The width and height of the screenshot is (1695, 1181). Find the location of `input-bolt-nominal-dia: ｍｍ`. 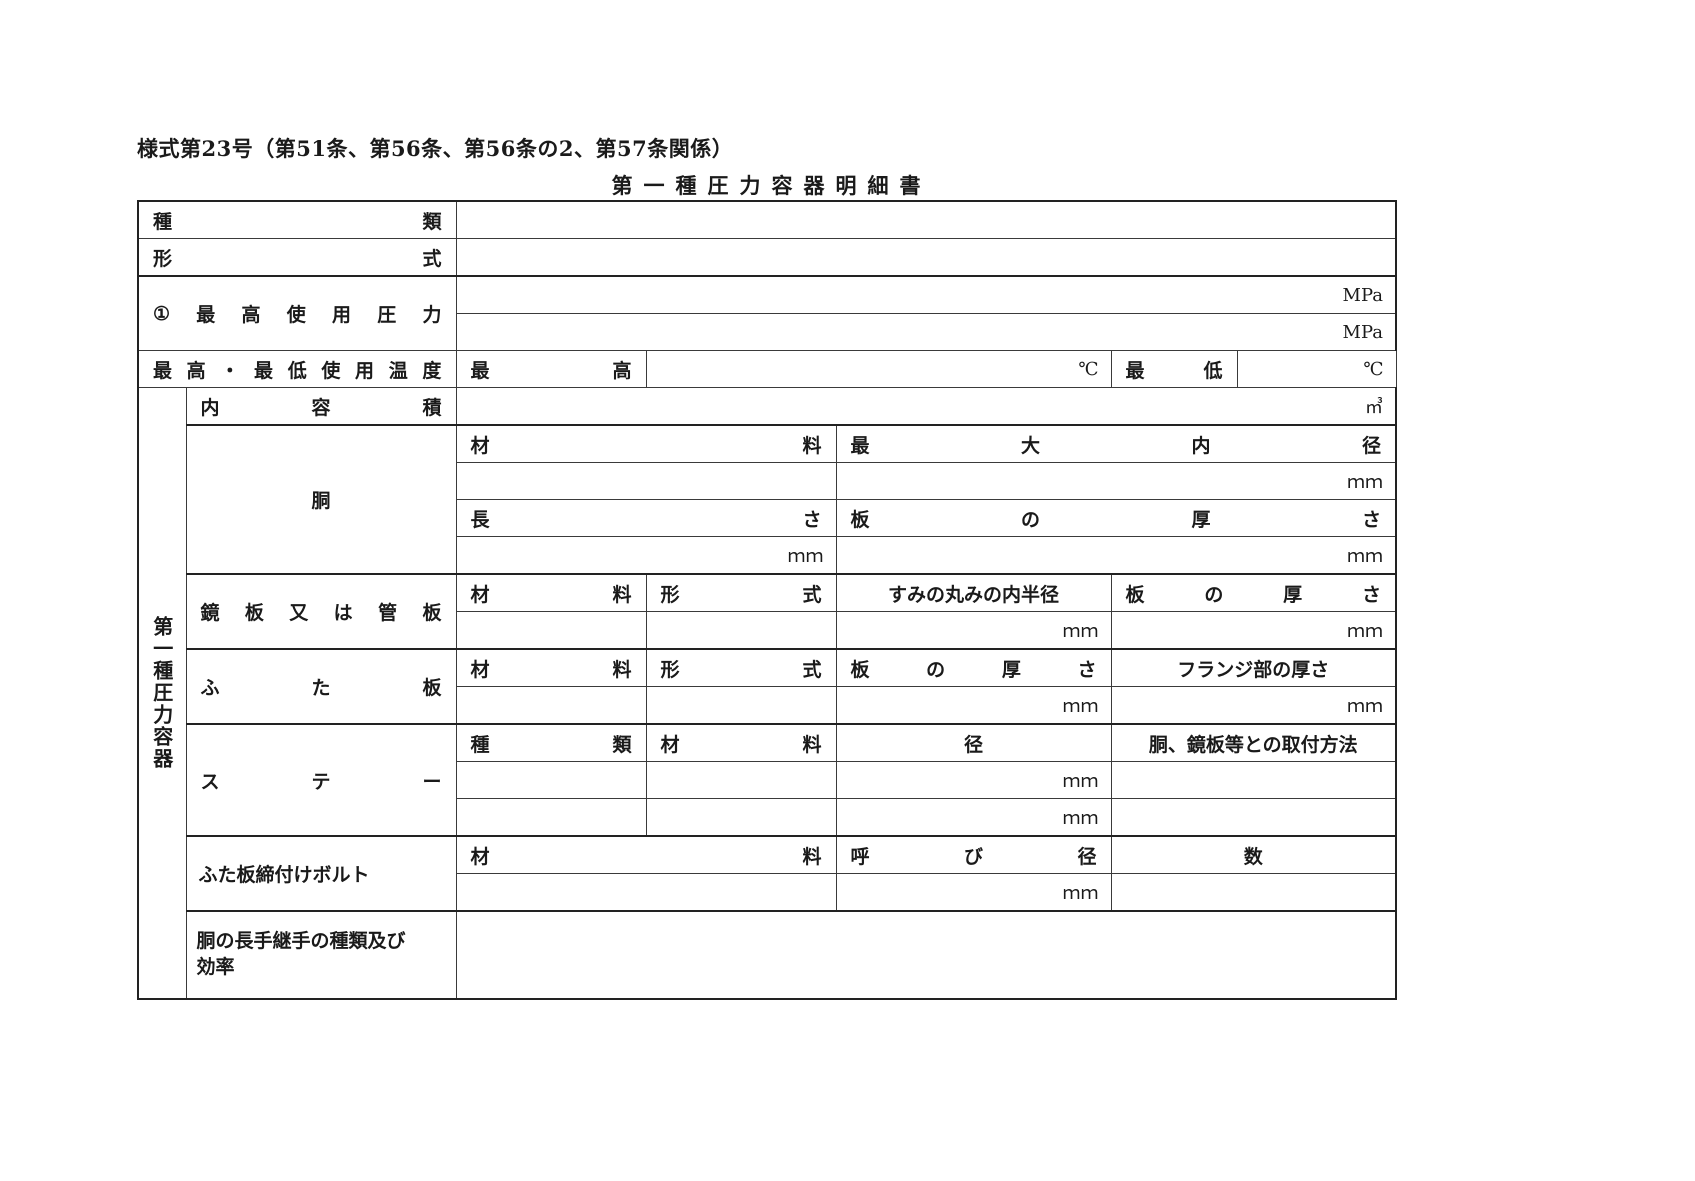

input-bolt-nominal-dia: ｍｍ is located at coordinates (973, 892).